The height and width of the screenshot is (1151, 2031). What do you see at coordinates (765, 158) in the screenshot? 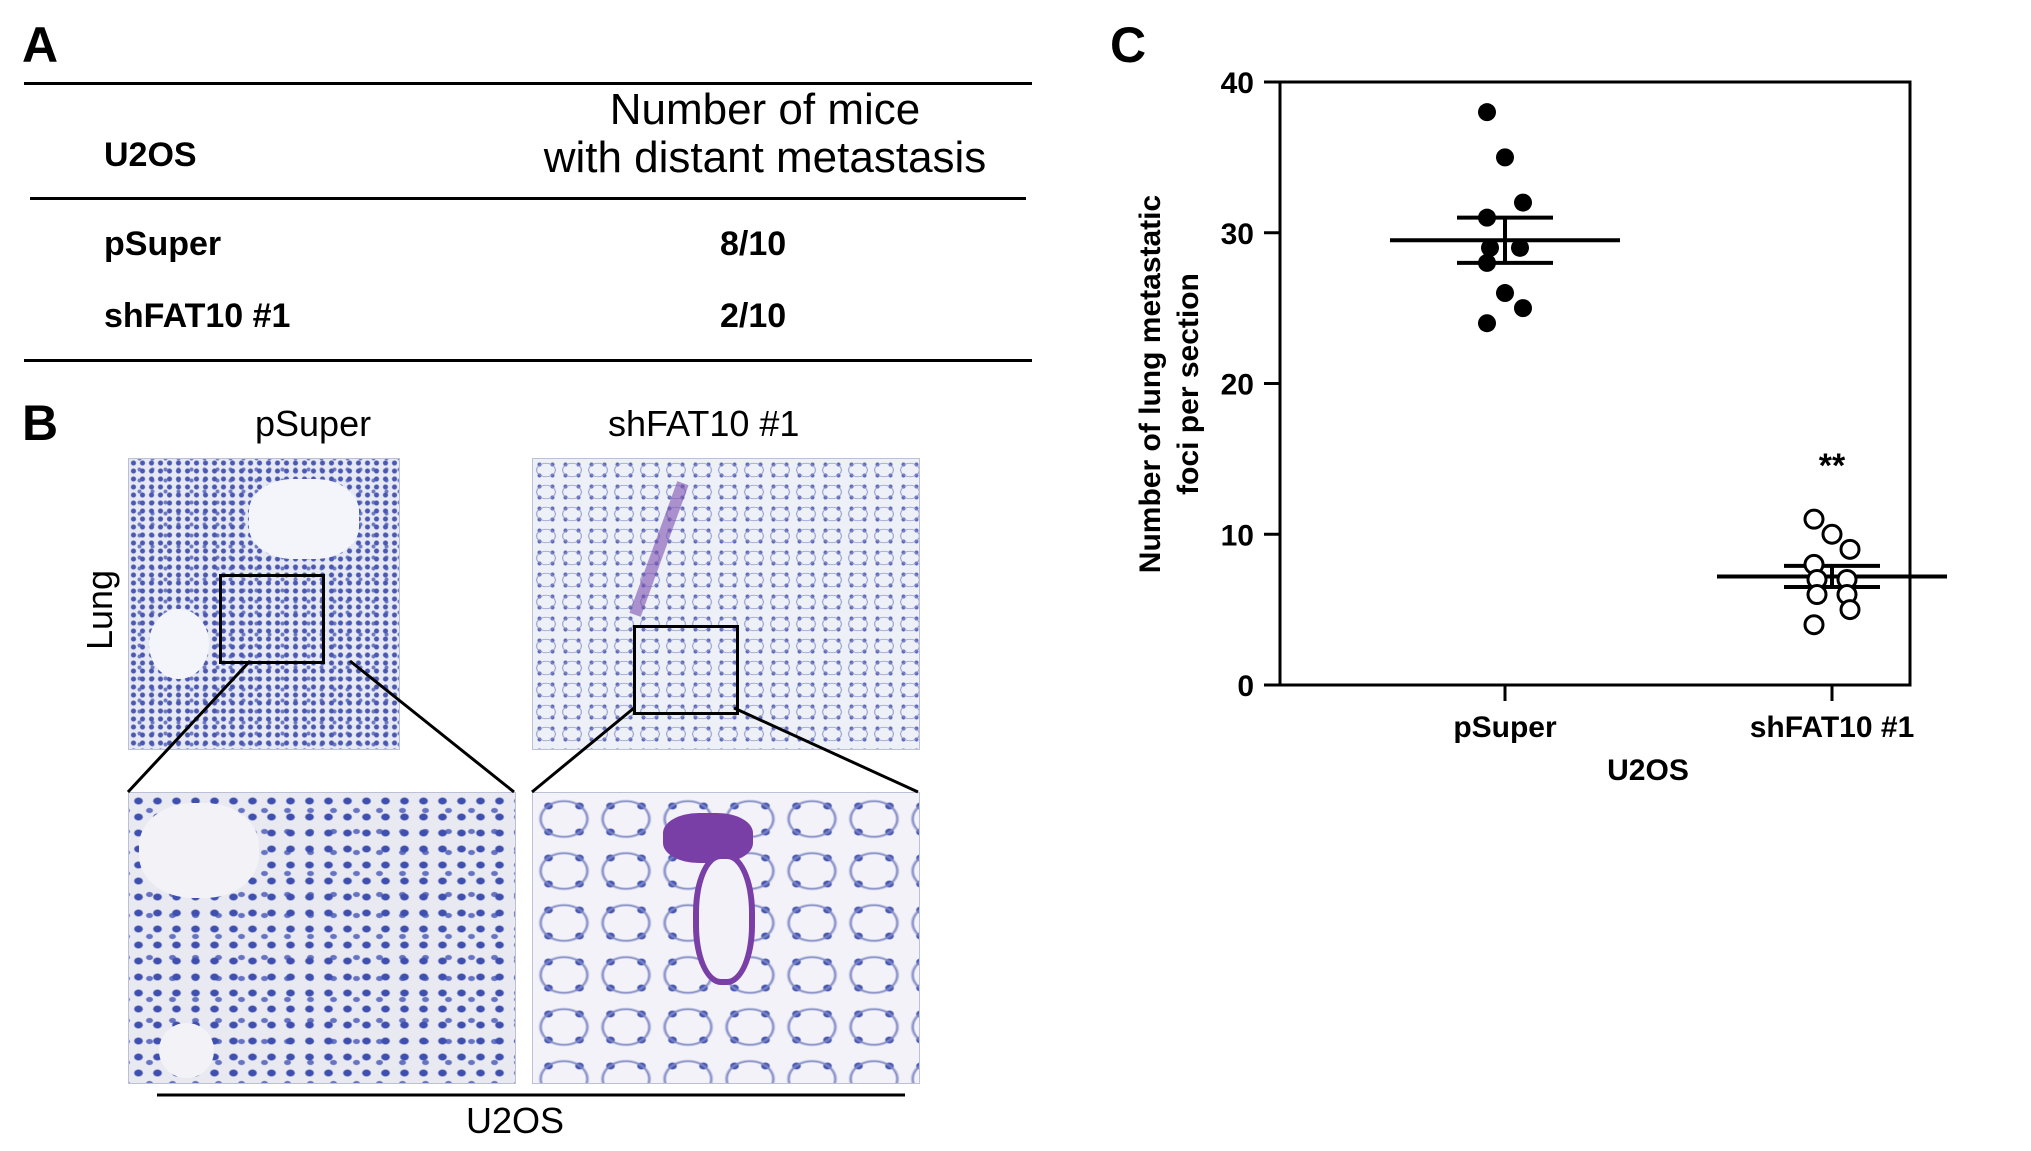
I see `table-header-line2: with distant metastasis` at bounding box center [765, 158].